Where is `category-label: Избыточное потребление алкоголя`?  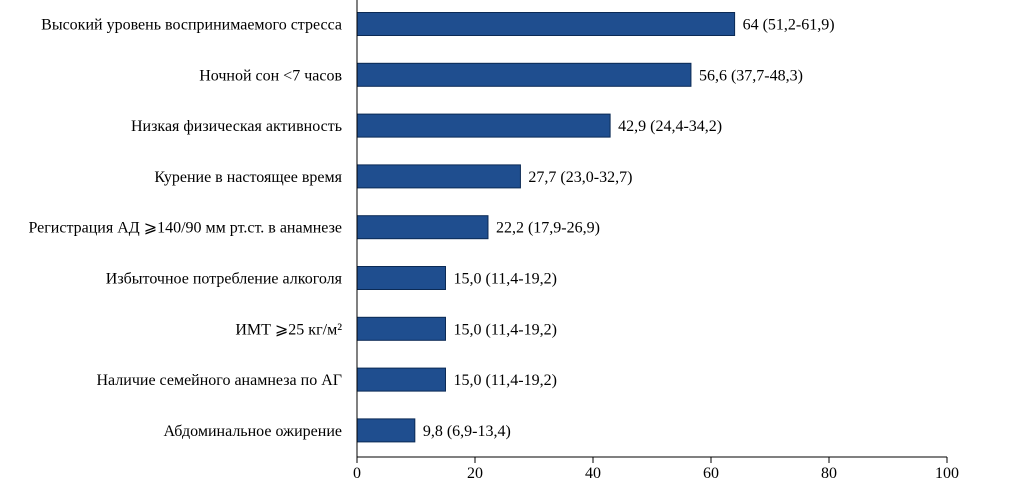 category-label: Избыточное потребление алкоголя is located at coordinates (224, 279).